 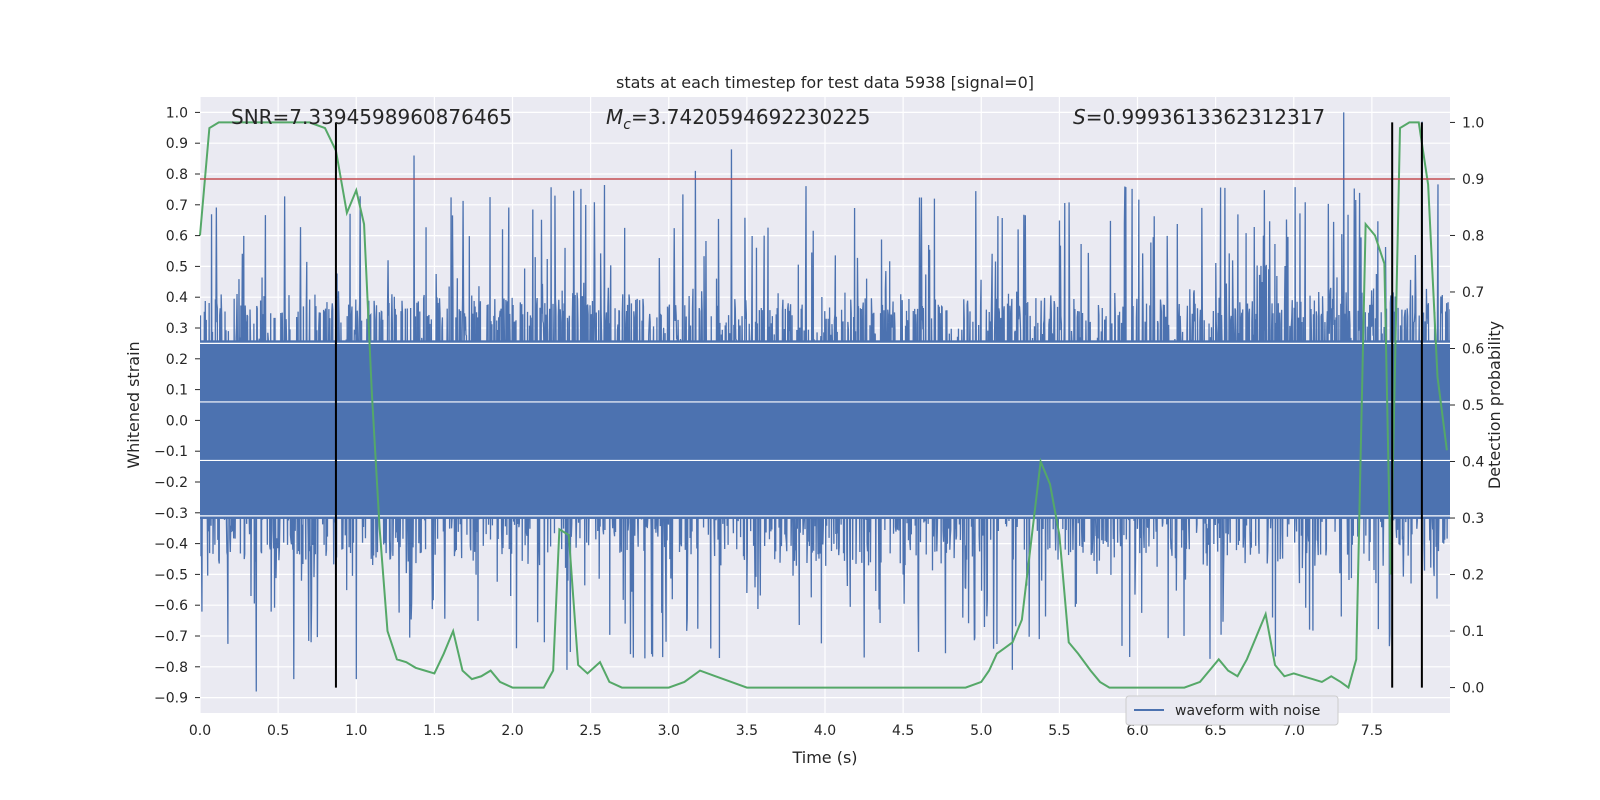 What do you see at coordinates (434, 731) in the screenshot?
I see `x-tick-label: 1.5` at bounding box center [434, 731].